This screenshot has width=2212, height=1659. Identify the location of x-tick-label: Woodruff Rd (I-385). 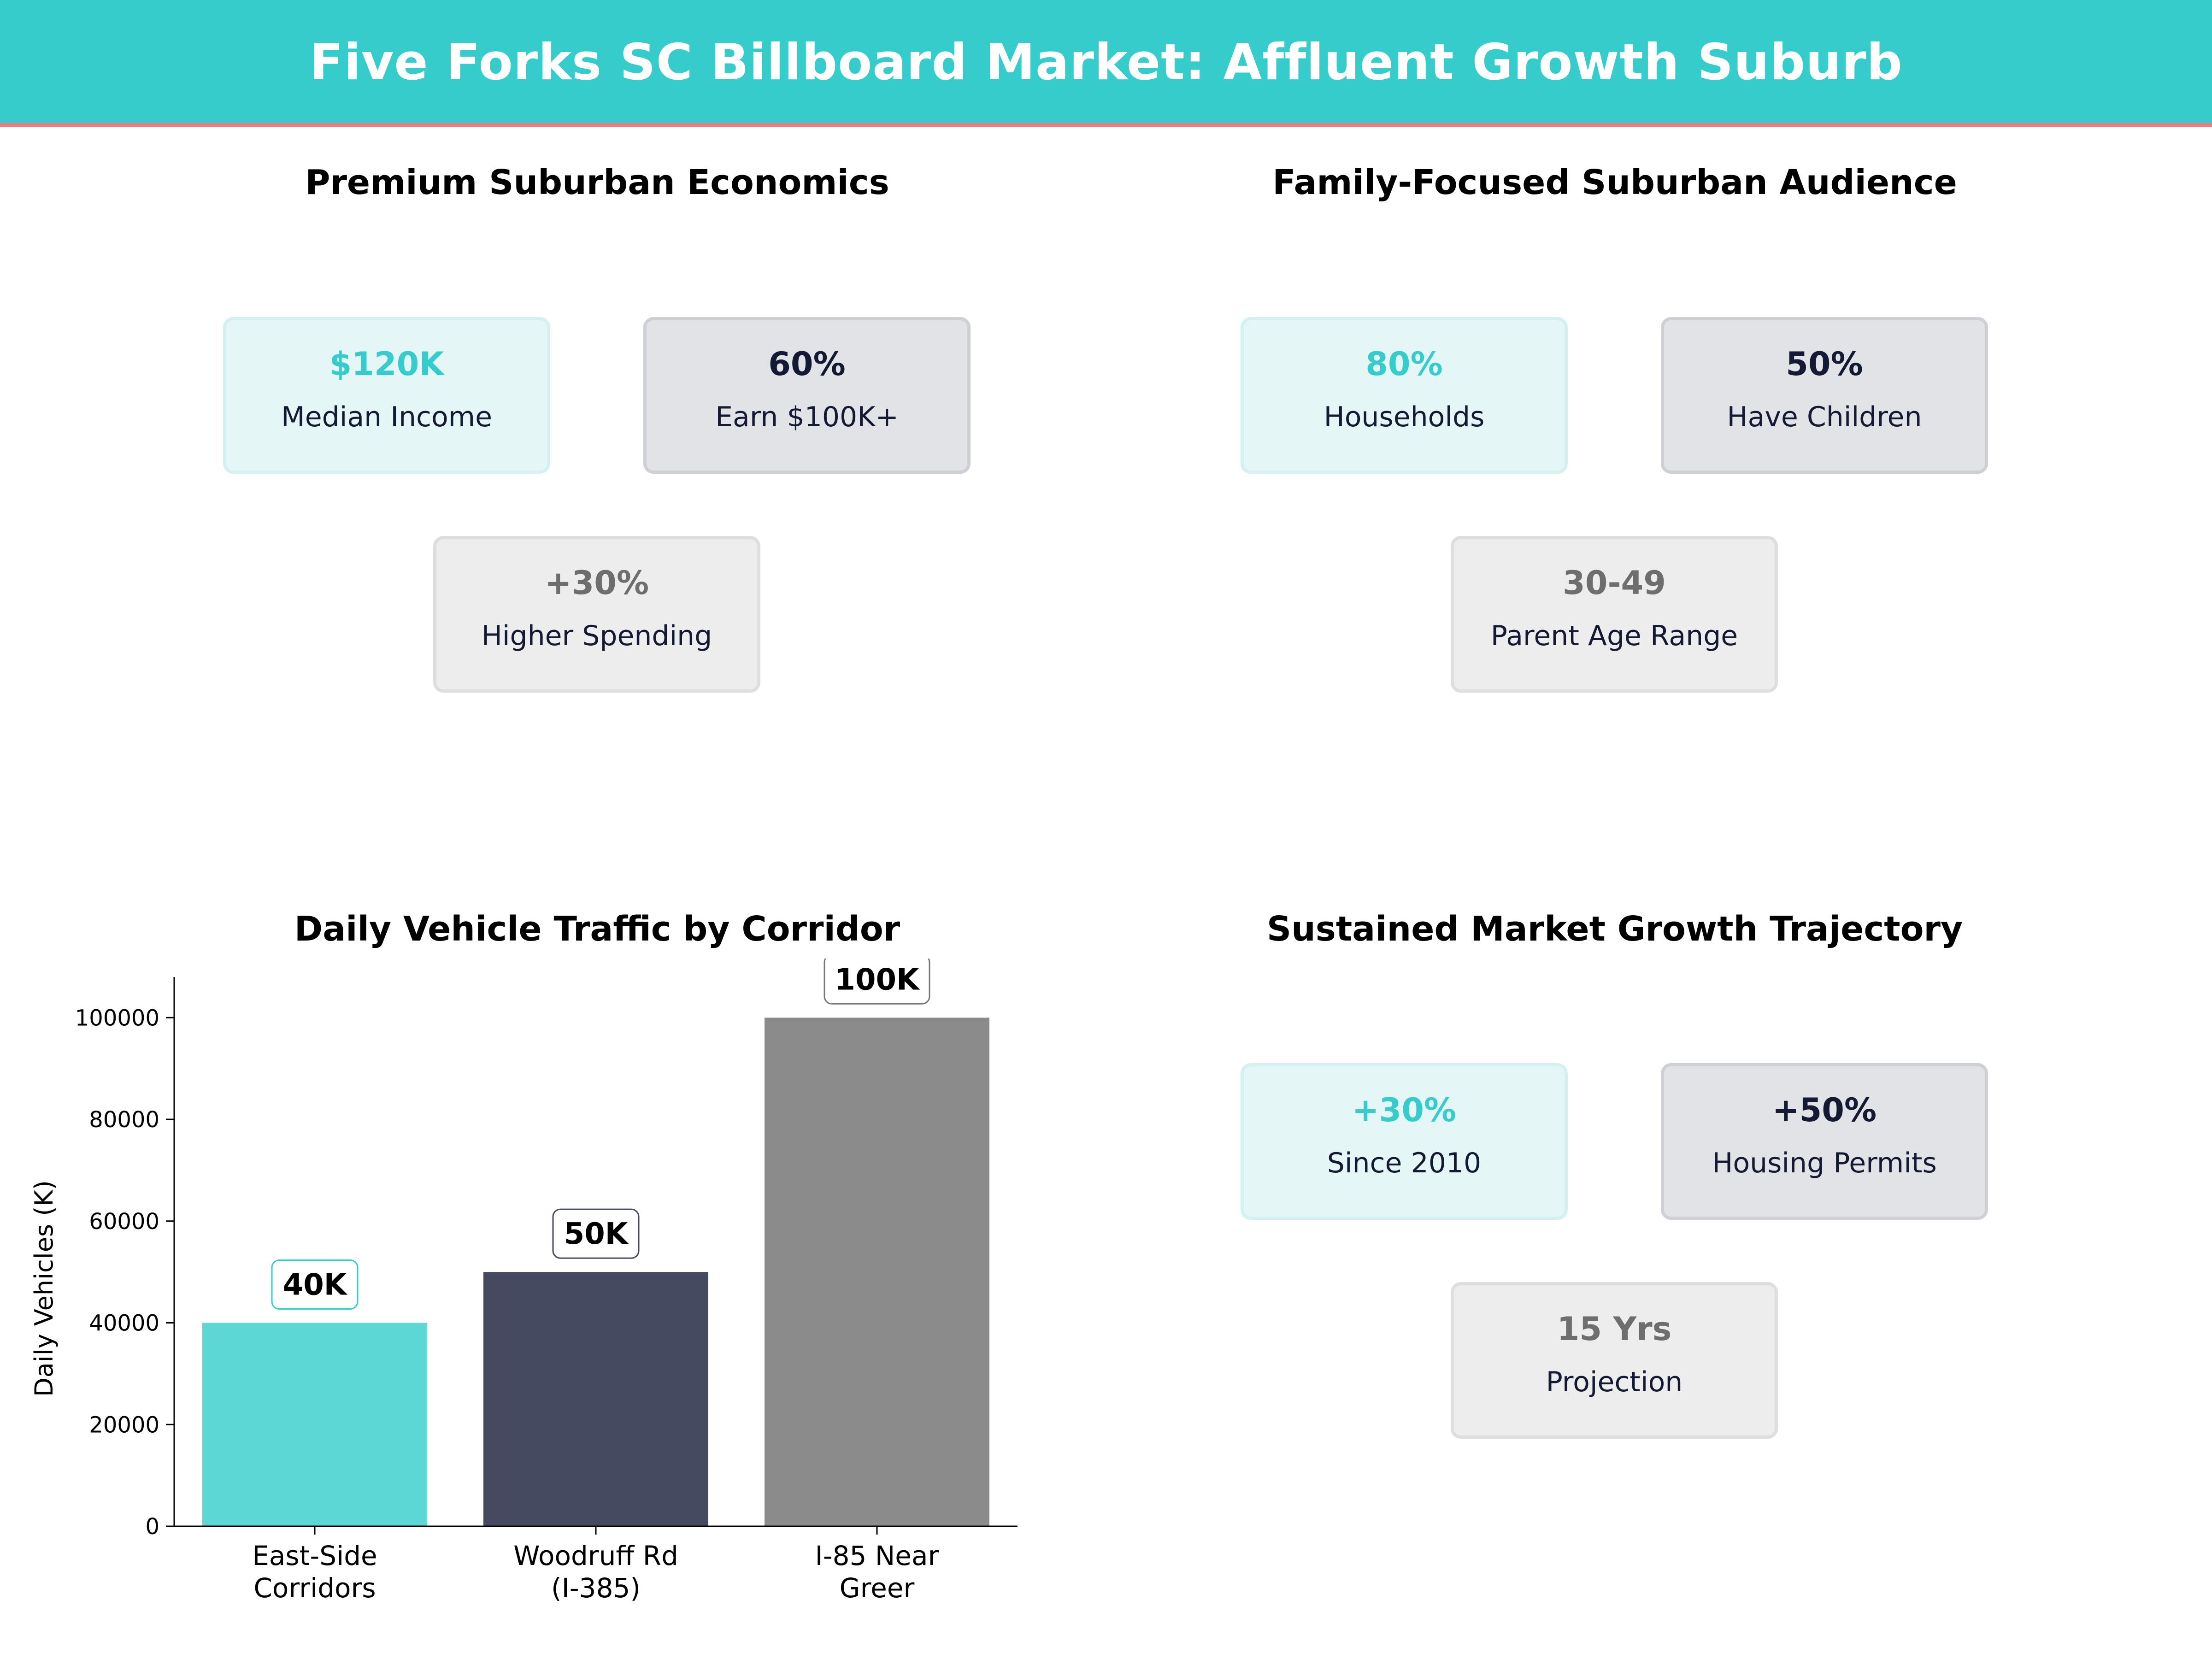
(595, 1572).